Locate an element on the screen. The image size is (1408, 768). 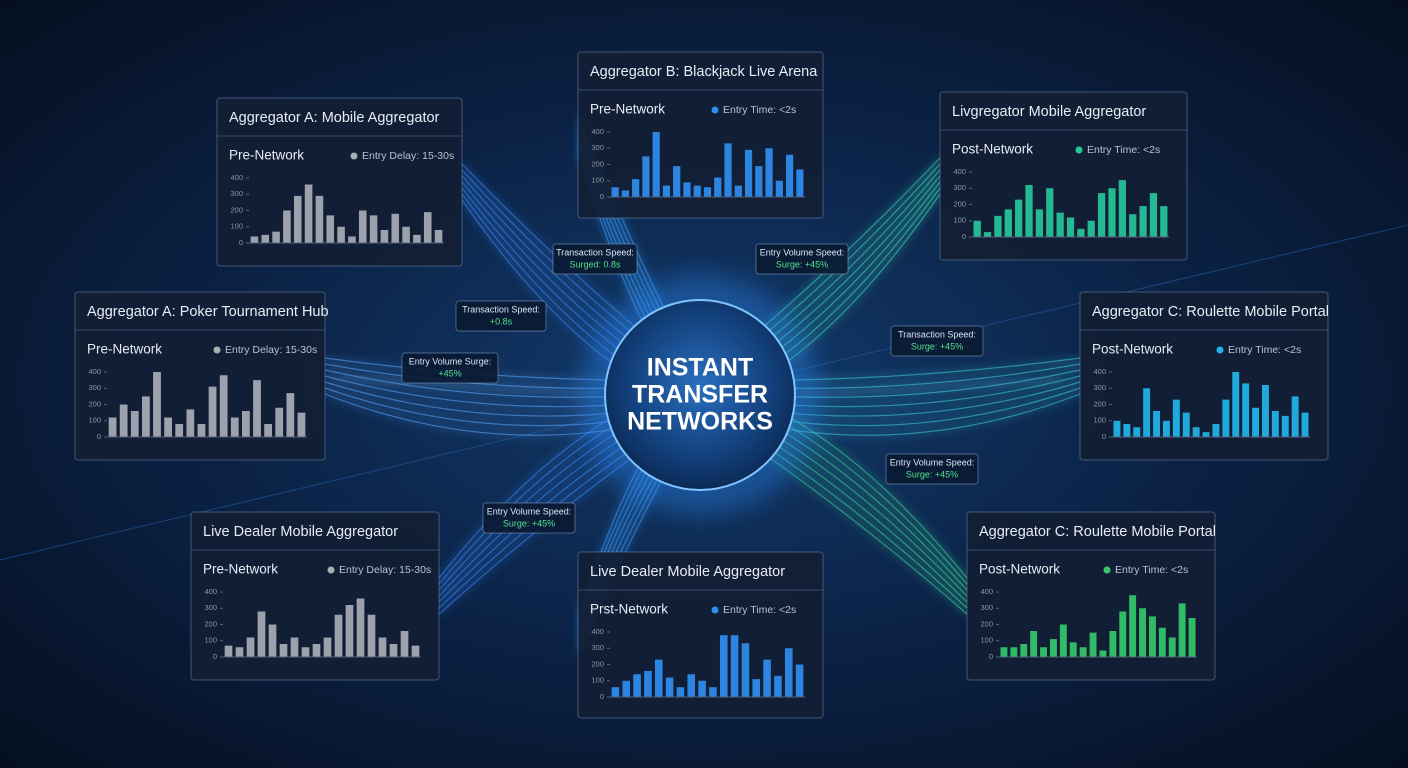
badge-text: Entry Volume Surge: is located at coordinates (450, 361).